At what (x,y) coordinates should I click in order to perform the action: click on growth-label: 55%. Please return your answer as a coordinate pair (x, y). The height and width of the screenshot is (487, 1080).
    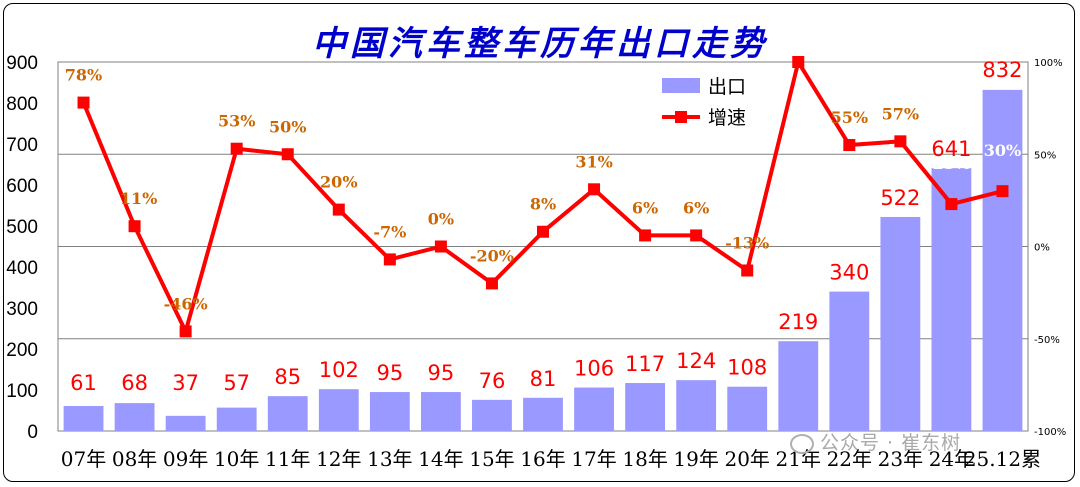
    Looking at the image, I should click on (849, 117).